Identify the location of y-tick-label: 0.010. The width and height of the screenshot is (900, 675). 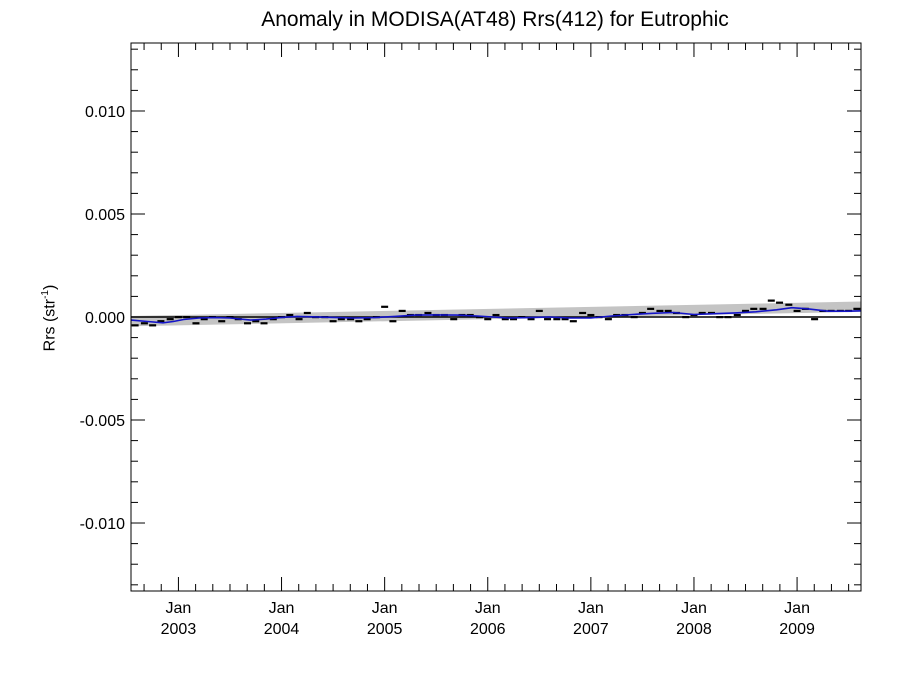
(105, 112).